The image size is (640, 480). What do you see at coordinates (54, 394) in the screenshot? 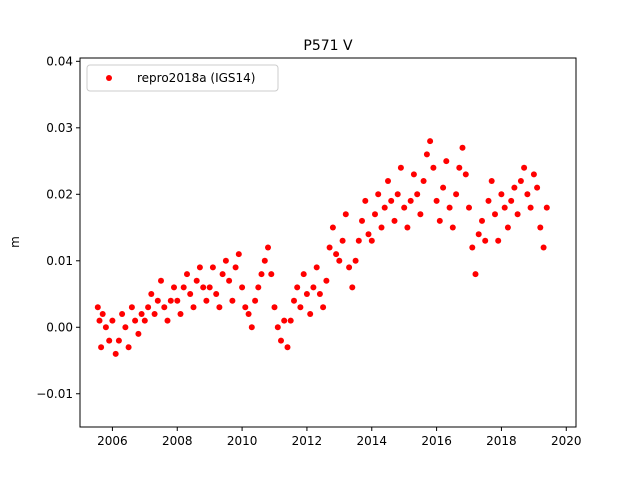
I see `y-tick-label: −0.01` at bounding box center [54, 394].